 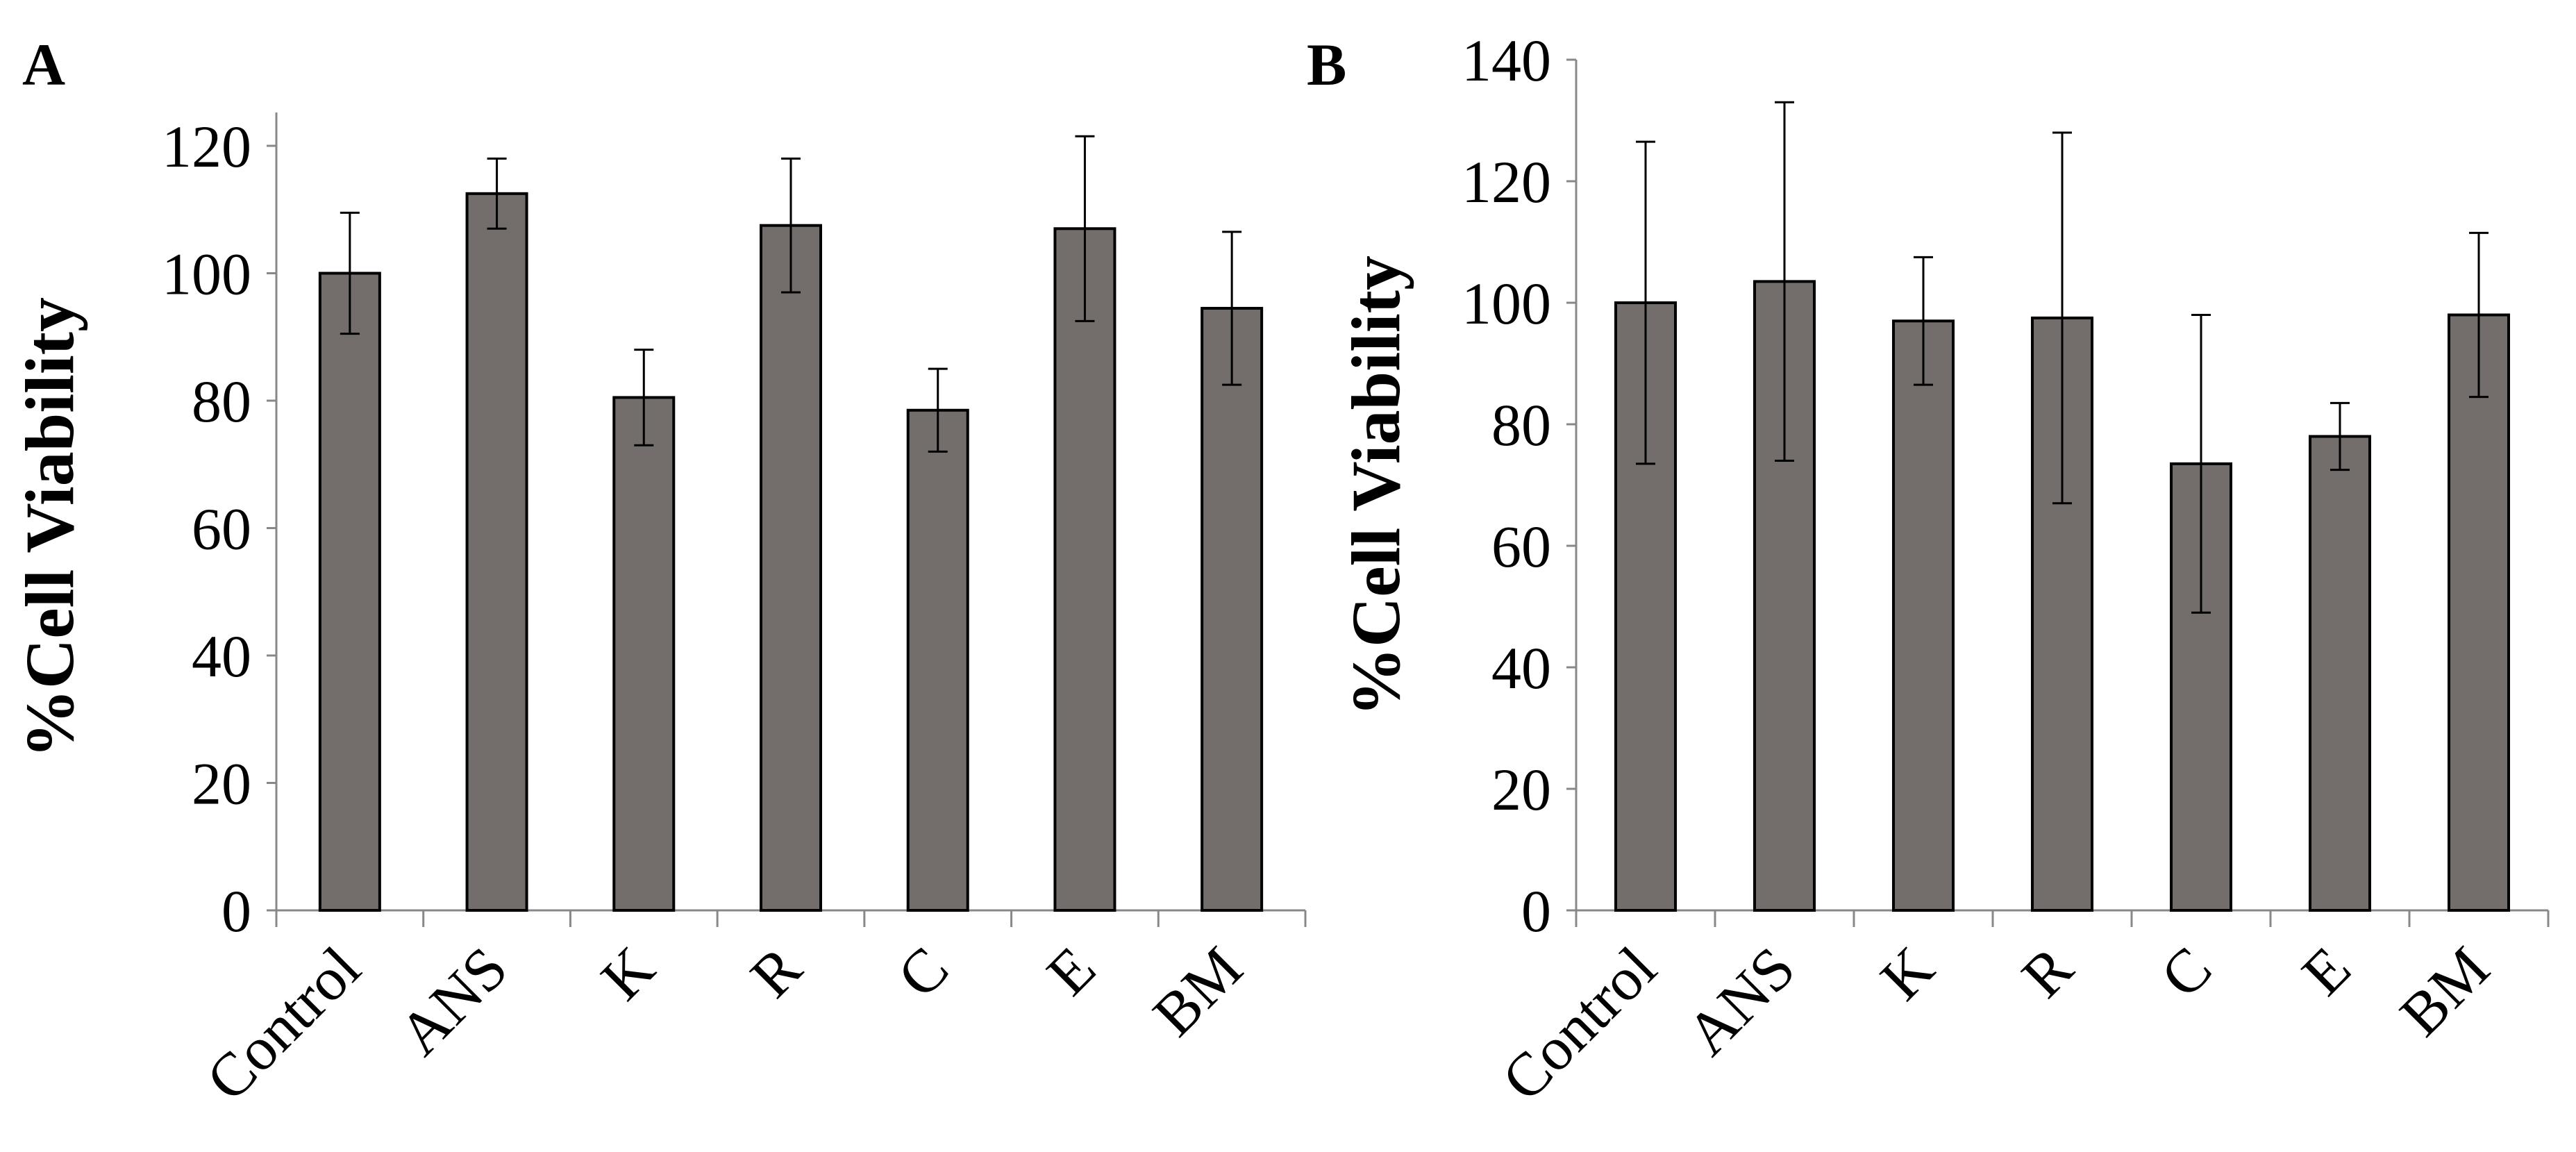 I want to click on bar-r, so click(x=791, y=568).